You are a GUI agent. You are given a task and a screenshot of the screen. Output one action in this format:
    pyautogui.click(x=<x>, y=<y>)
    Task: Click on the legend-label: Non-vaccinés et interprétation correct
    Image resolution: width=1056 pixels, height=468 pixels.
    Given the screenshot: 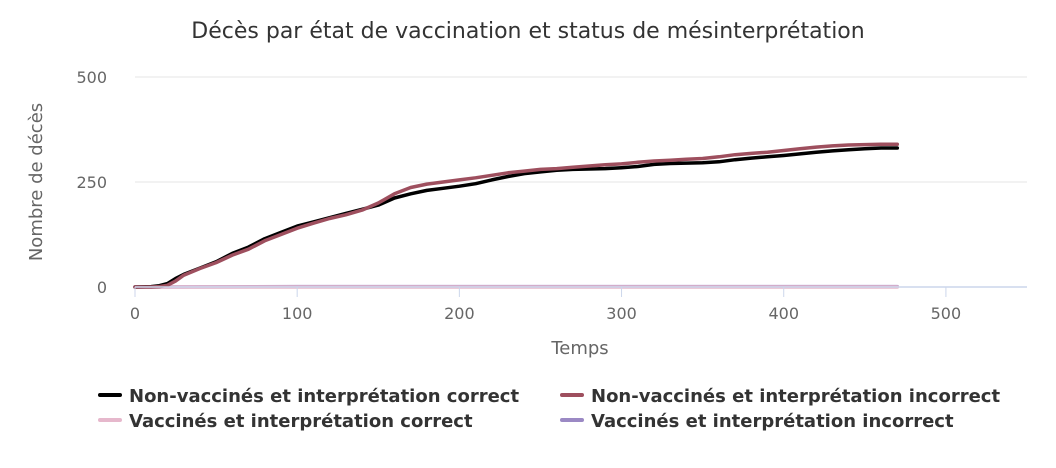 What is the action you would take?
    pyautogui.click(x=324, y=396)
    